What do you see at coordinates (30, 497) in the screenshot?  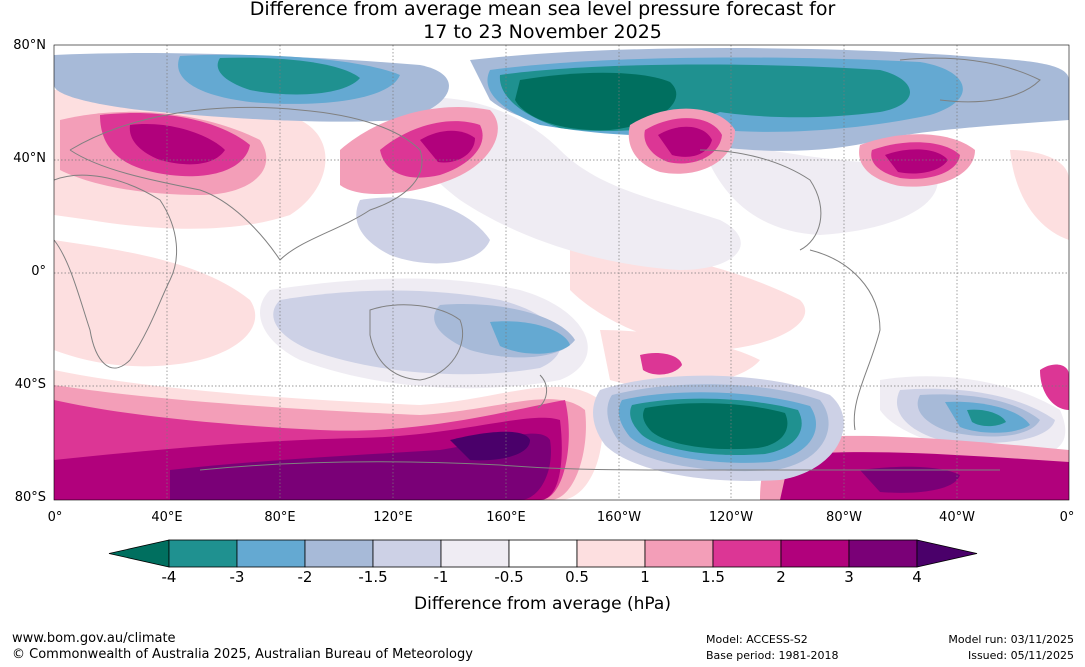 I see `lat-label-80s: 80°S` at bounding box center [30, 497].